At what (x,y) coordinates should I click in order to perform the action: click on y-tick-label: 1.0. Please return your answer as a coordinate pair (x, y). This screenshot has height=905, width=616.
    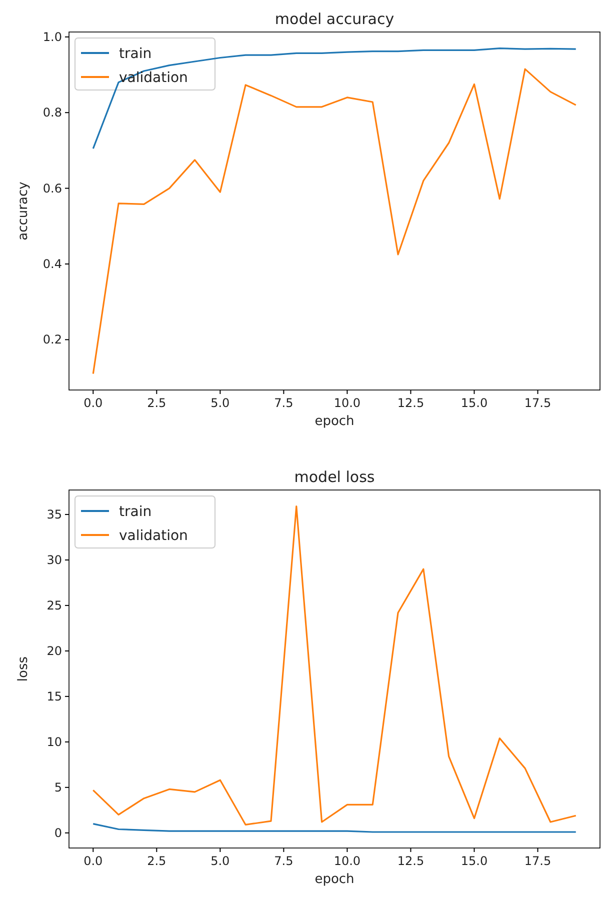
    Looking at the image, I should click on (52, 37).